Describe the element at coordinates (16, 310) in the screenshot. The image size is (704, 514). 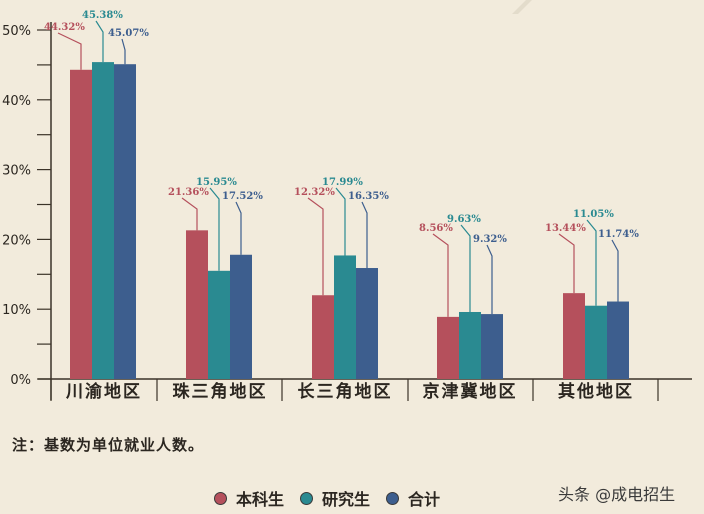
I see `y-tick-label: 10%` at that location.